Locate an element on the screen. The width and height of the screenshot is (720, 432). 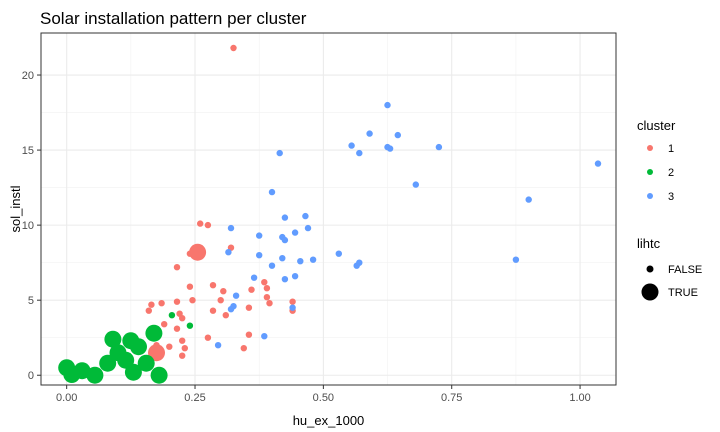
legend-lihtc-true-label: TRUE is located at coordinates (683, 293).